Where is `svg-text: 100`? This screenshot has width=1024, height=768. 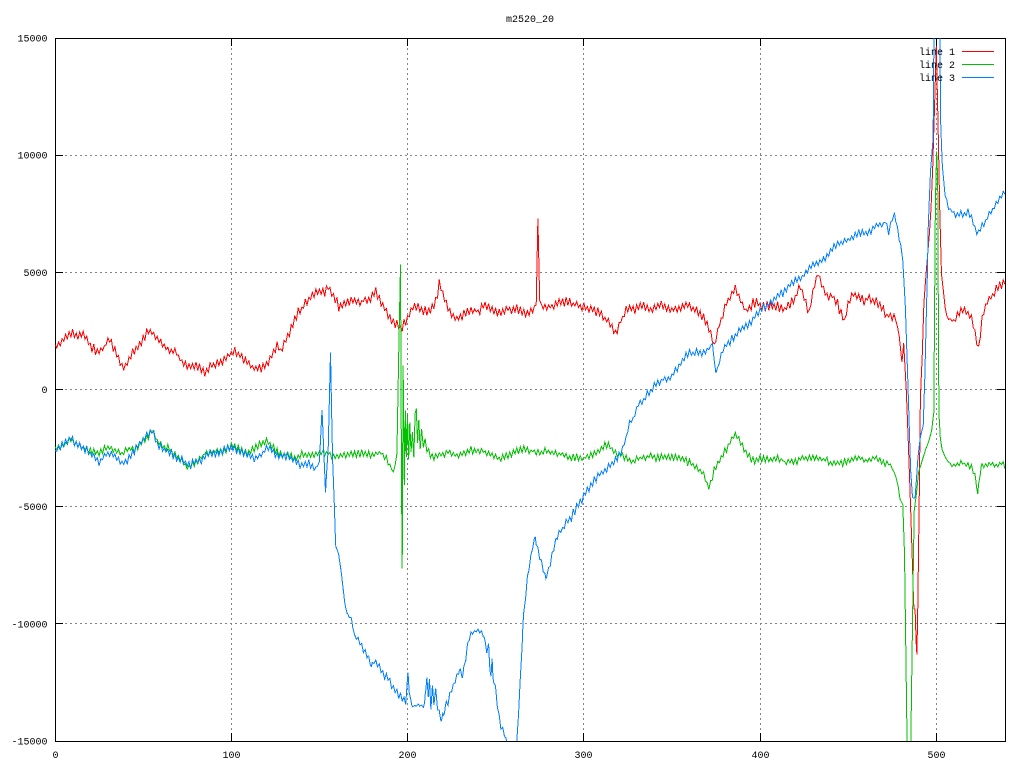 svg-text: 100 is located at coordinates (231, 756).